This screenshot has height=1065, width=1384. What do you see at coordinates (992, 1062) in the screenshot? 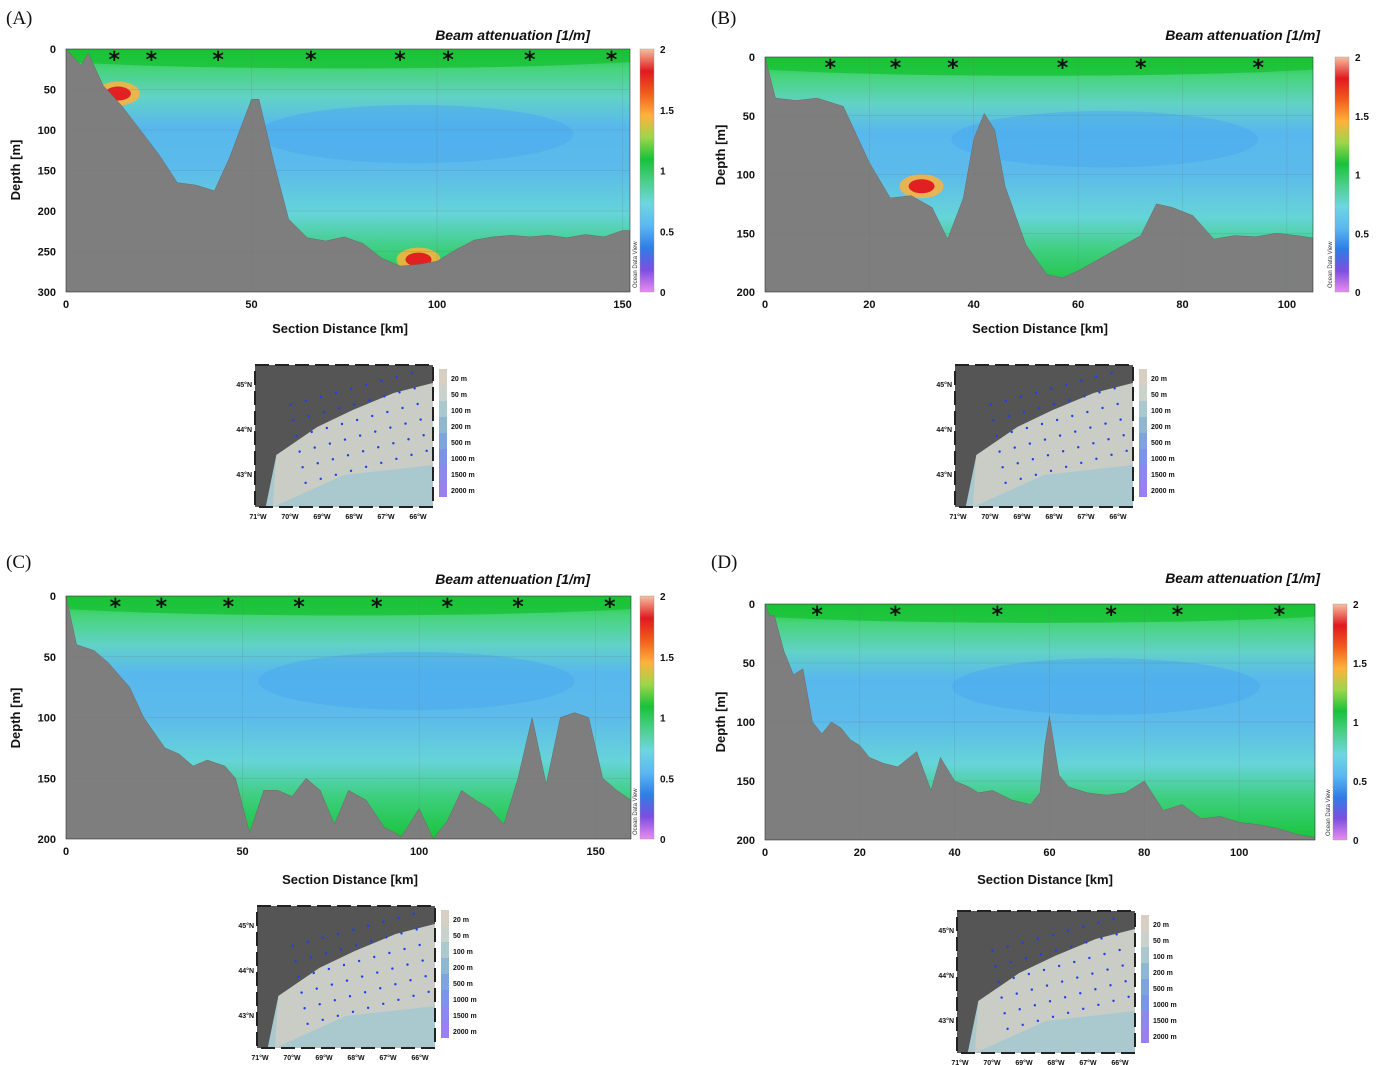
I see `map-lon-label: 70°W` at bounding box center [992, 1062].